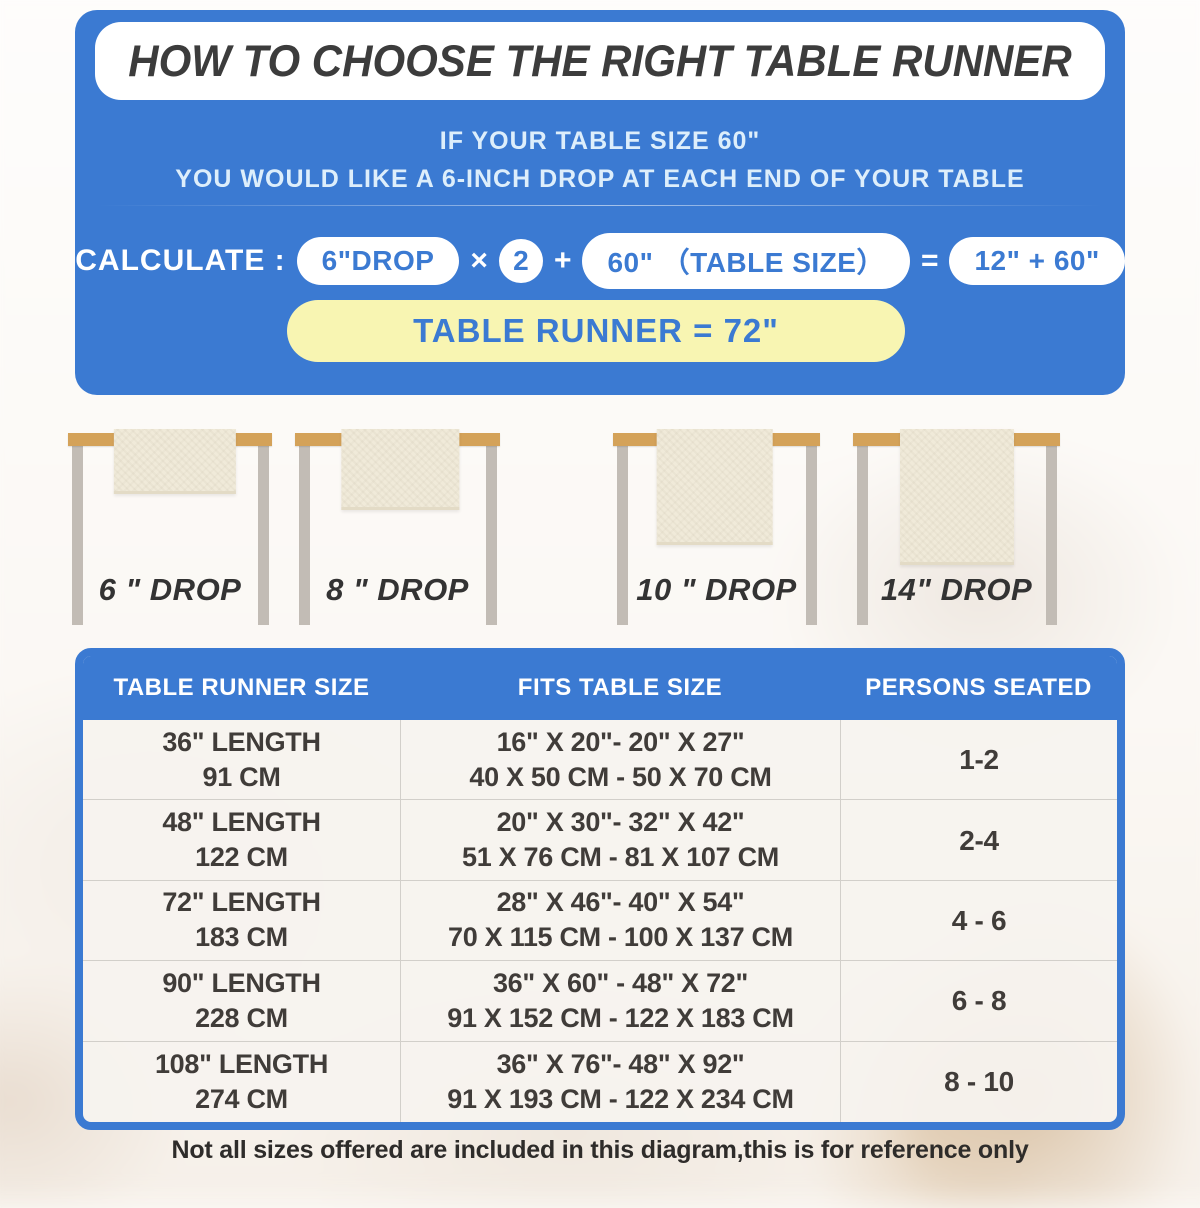  What do you see at coordinates (241, 902) in the screenshot?
I see `runner-size-inches: 72" LENGTH` at bounding box center [241, 902].